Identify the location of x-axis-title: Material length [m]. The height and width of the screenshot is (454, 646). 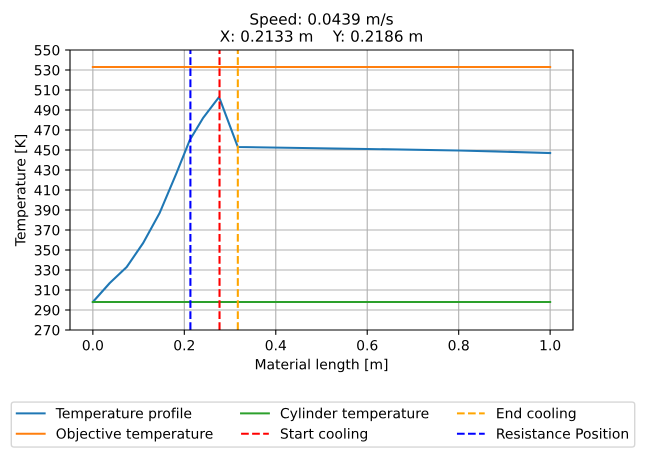
(322, 365).